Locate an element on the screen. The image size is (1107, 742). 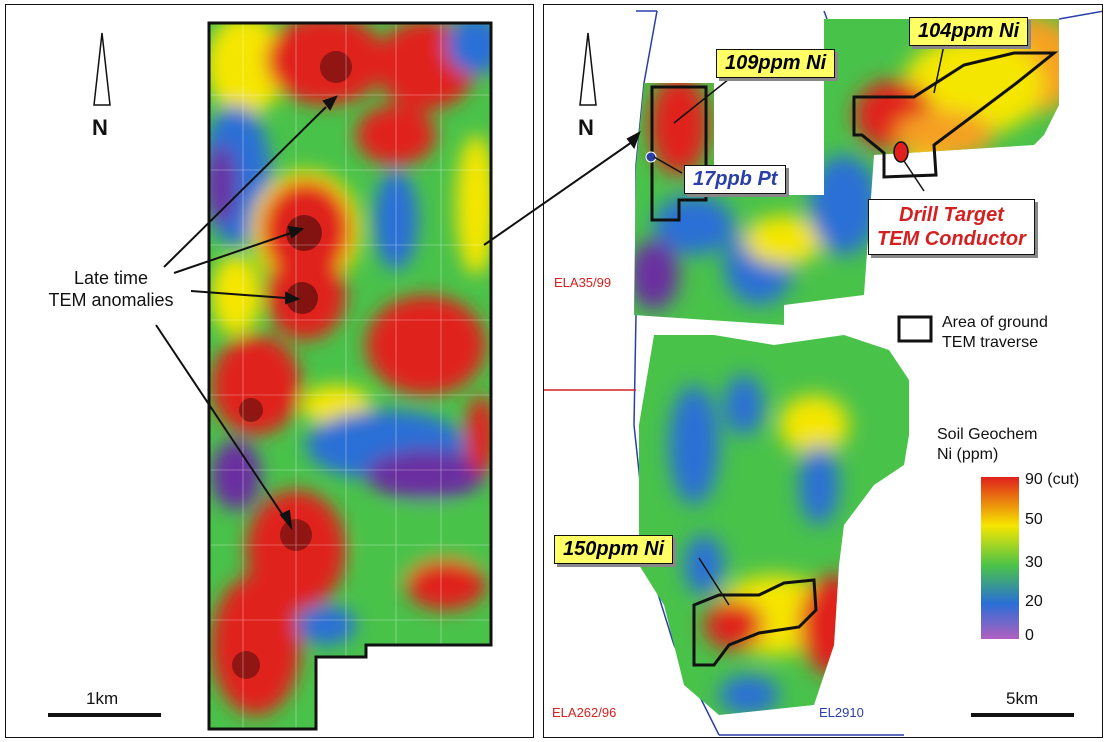
traverse-legend-line-1: Area of ground is located at coordinates (995, 322).